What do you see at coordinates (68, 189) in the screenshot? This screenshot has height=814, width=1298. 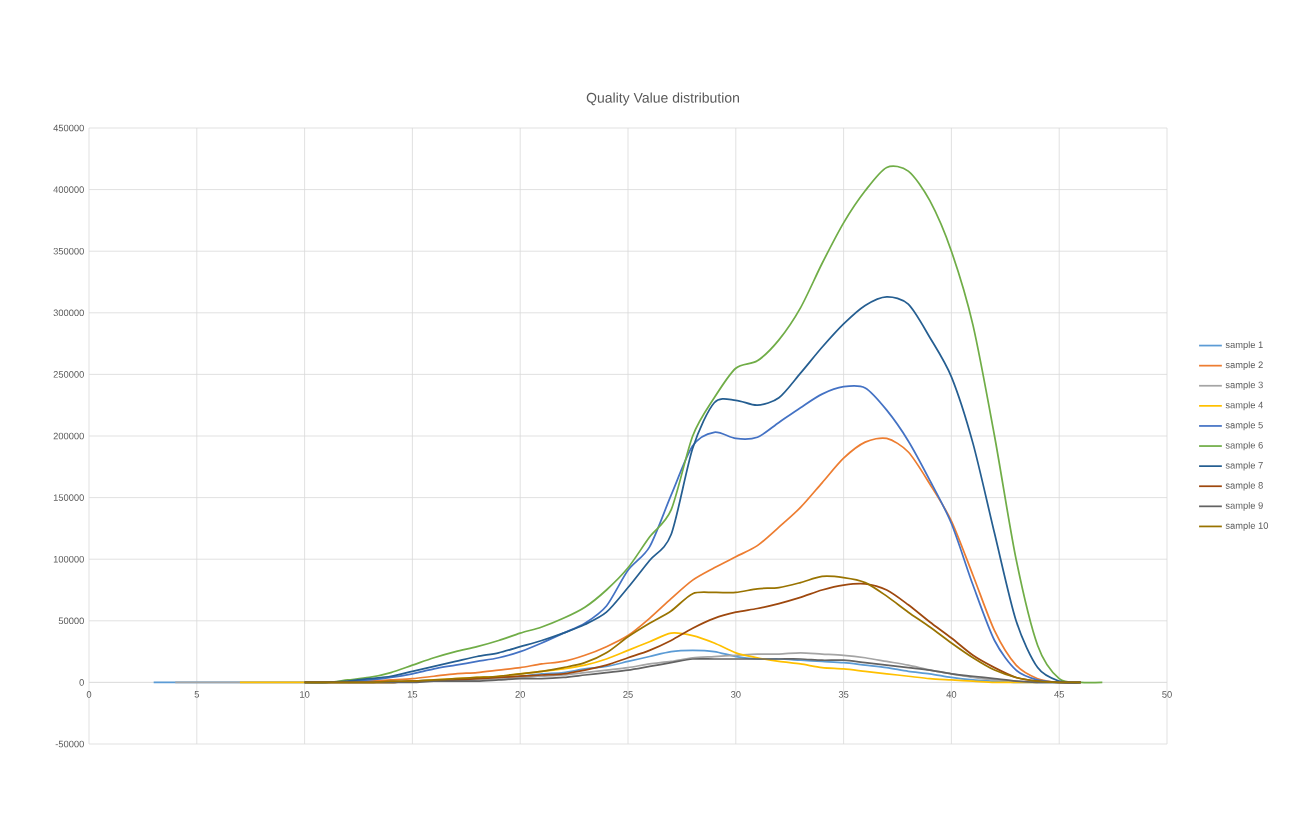 I see `y-tick-label: 400000` at bounding box center [68, 189].